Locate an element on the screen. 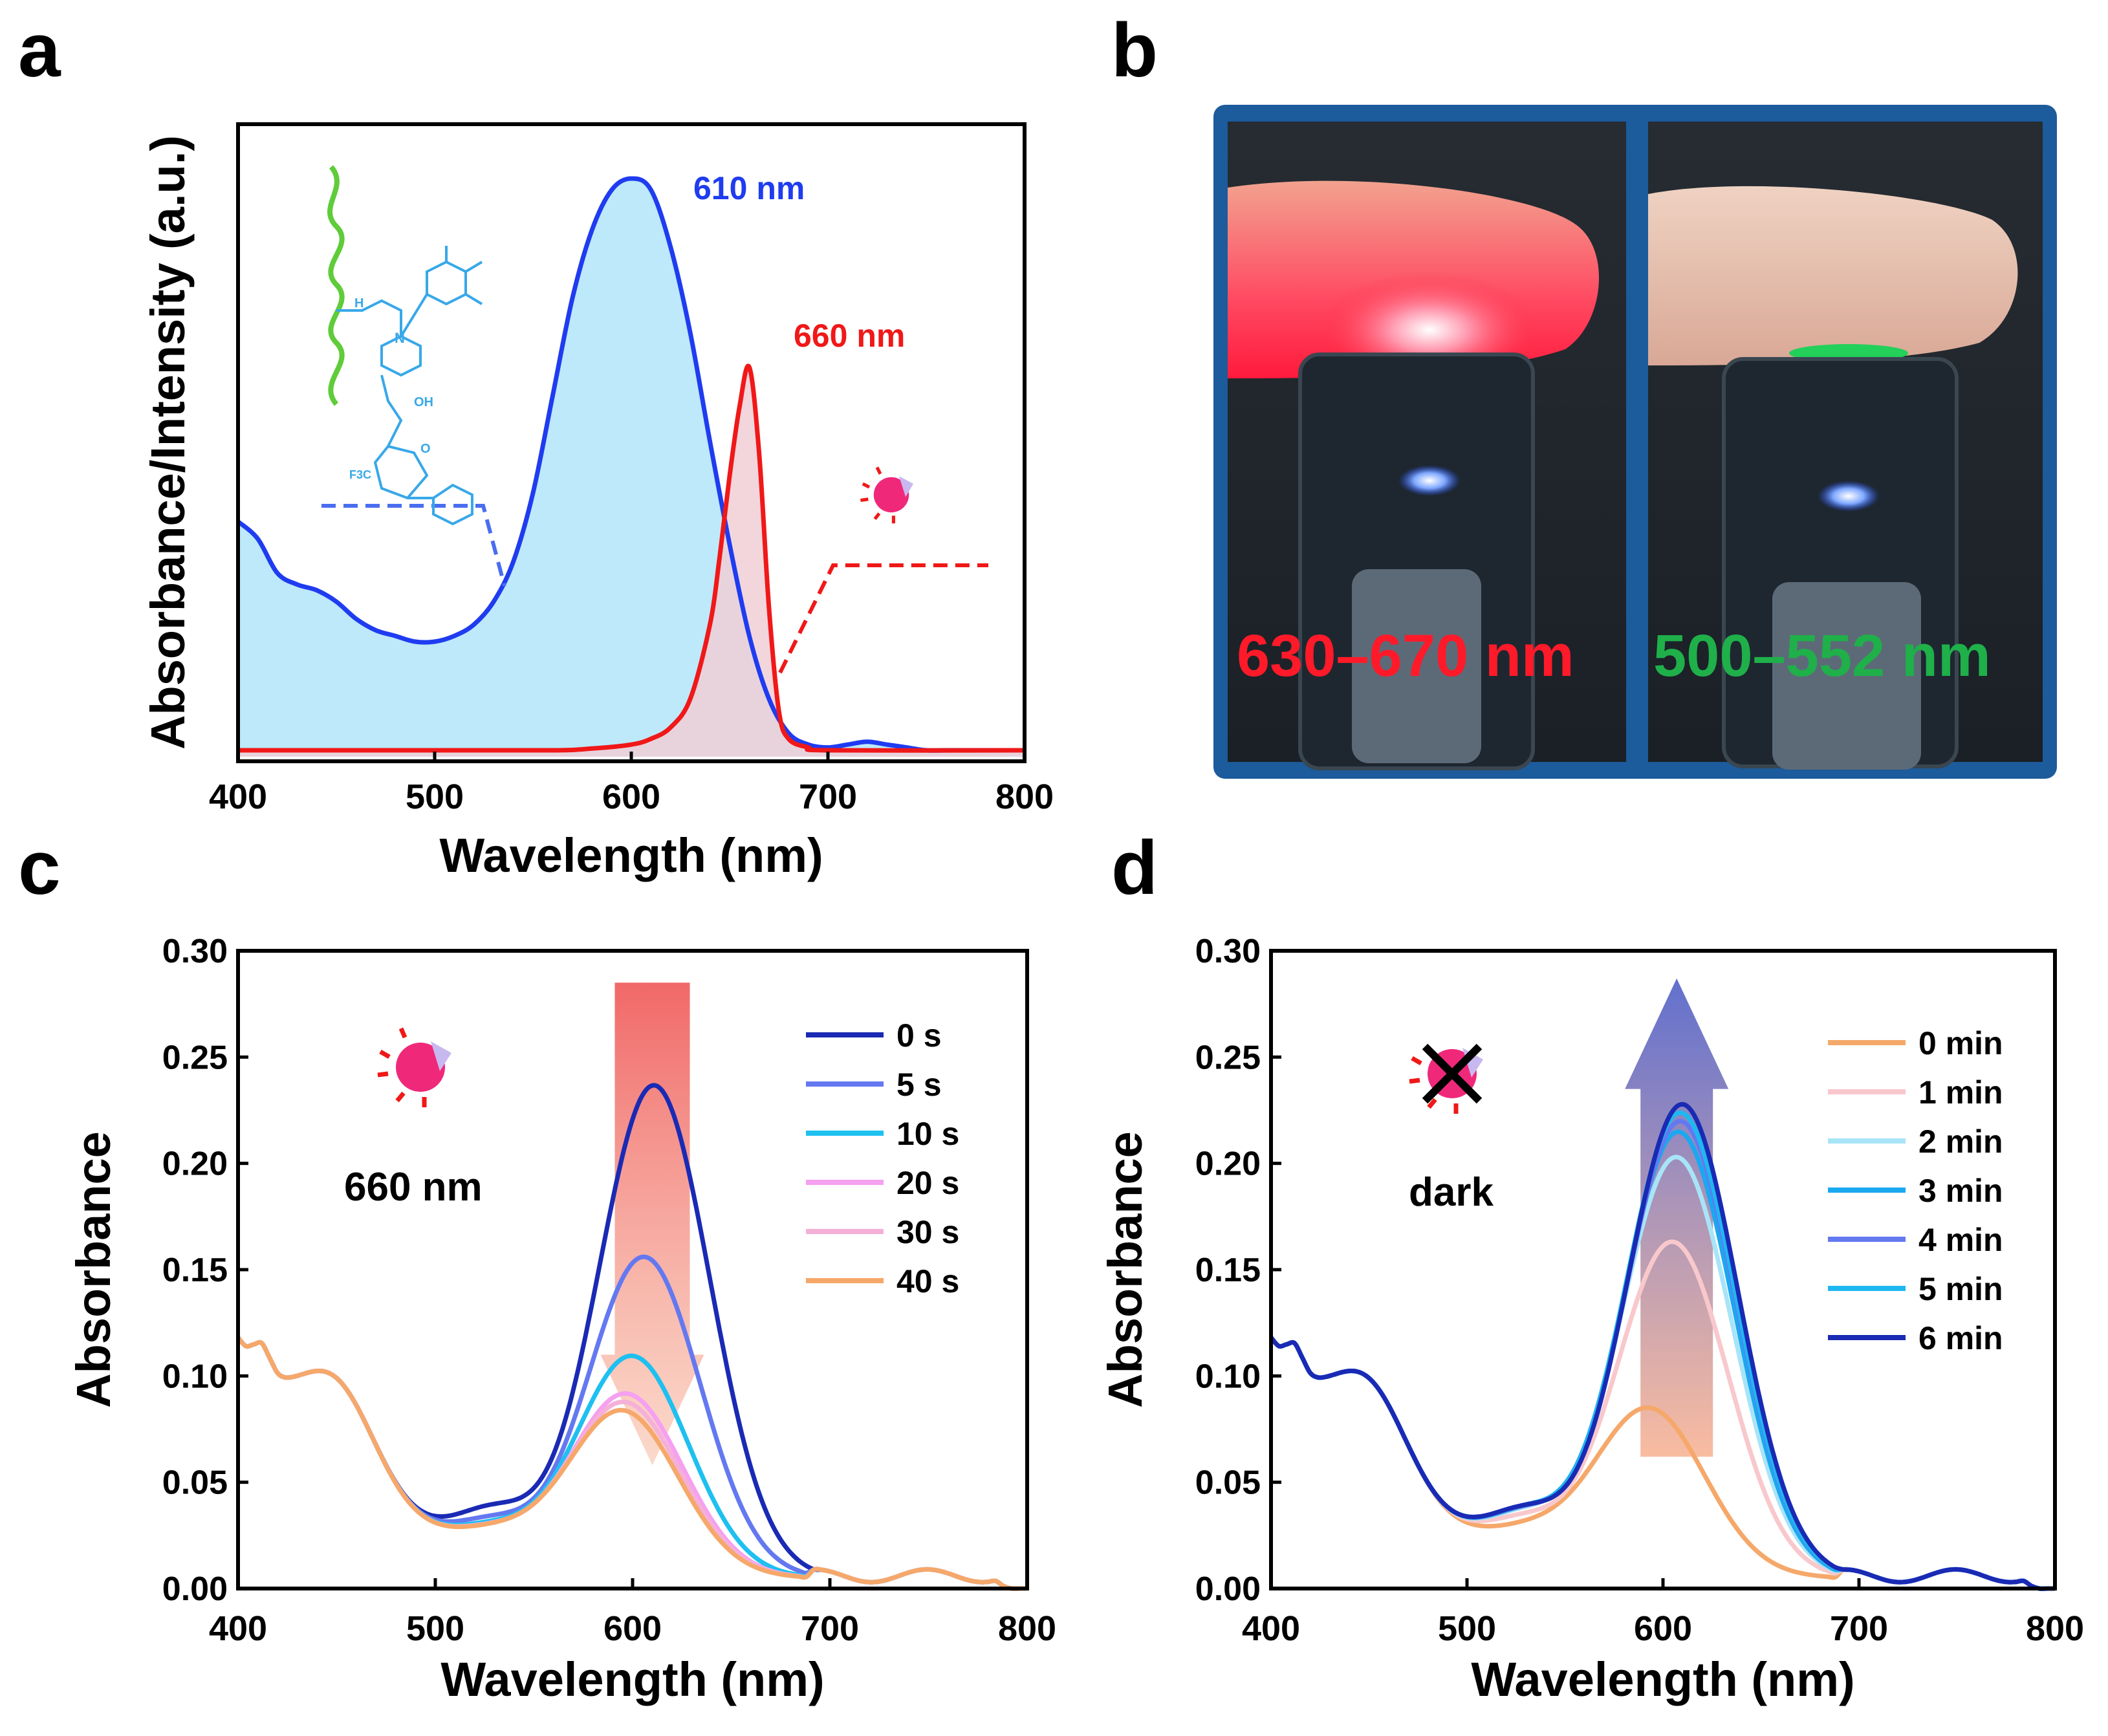  series-lines-d is located at coordinates (1662, 1346).